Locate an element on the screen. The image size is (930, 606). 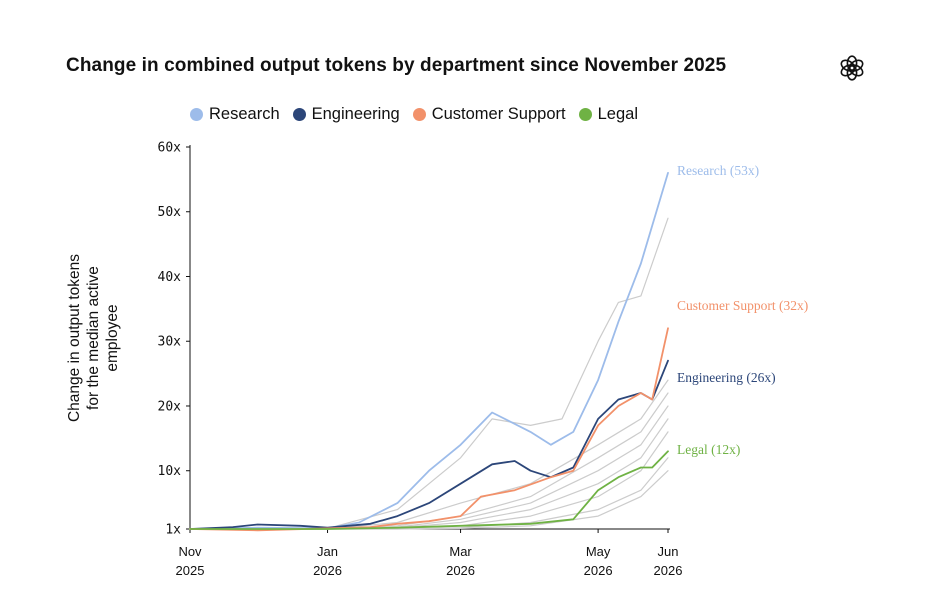
legend-swatch-customer-support is located at coordinates (419, 114).